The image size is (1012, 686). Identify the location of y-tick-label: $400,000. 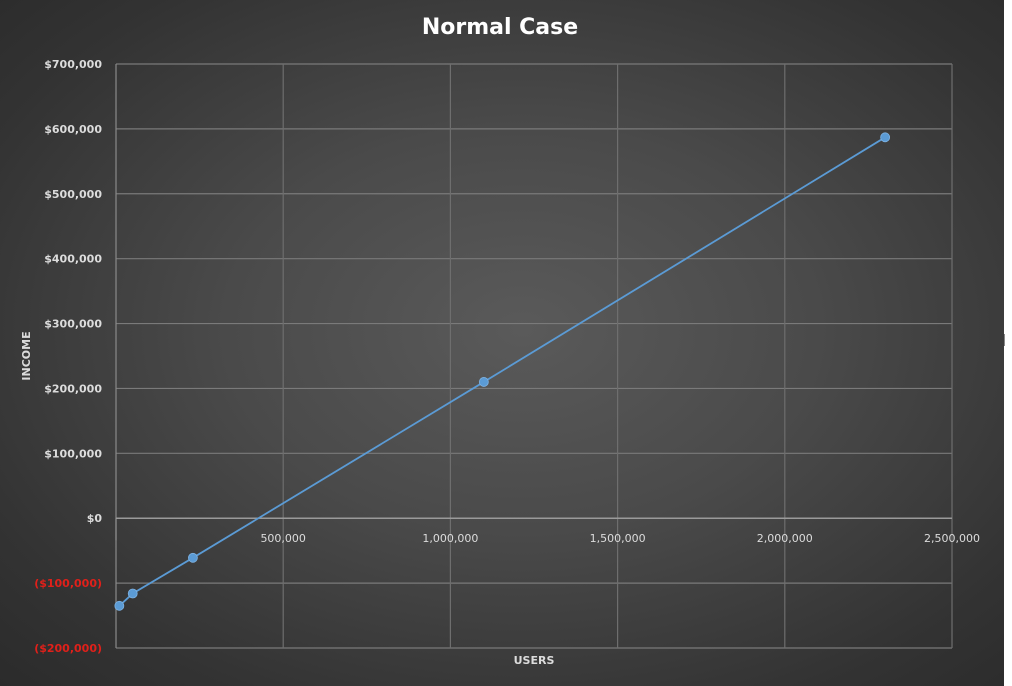
(73, 259).